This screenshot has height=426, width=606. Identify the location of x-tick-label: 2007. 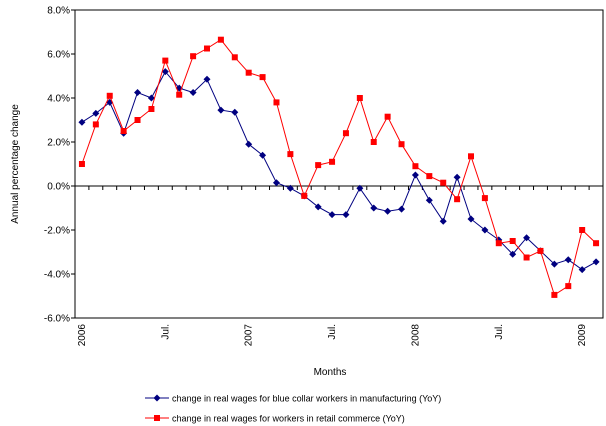
(249, 335).